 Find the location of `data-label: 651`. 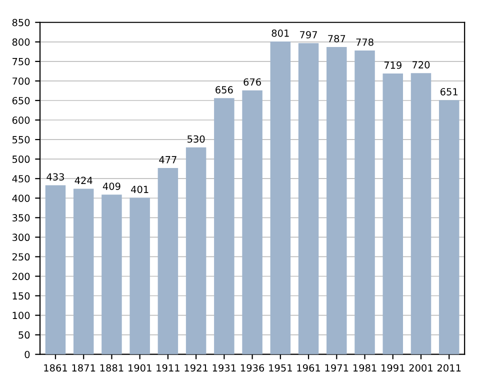

data-label: 651 is located at coordinates (449, 92).